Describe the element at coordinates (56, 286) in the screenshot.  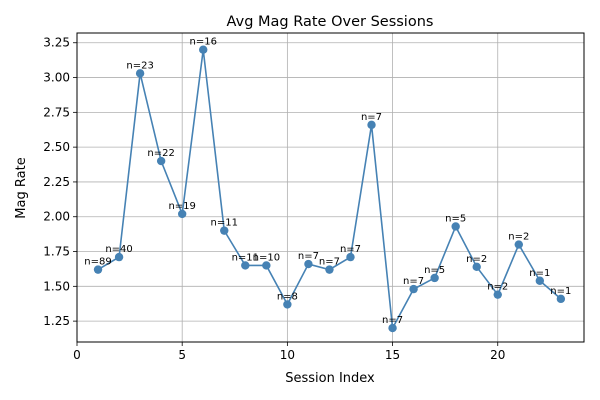
I see `y-tick-label: 1.50` at that location.